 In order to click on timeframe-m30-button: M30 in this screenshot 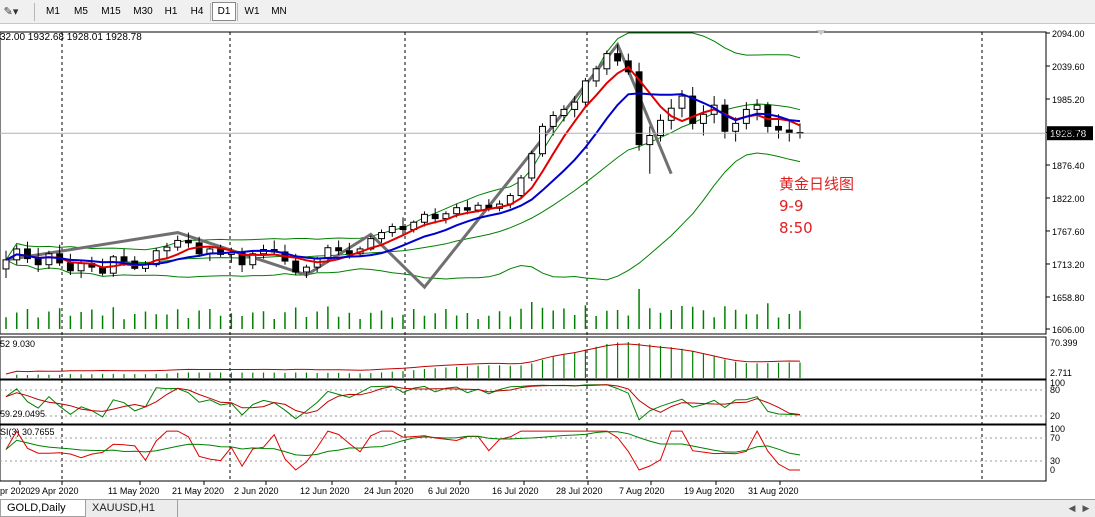, I will do `click(143, 11)`.